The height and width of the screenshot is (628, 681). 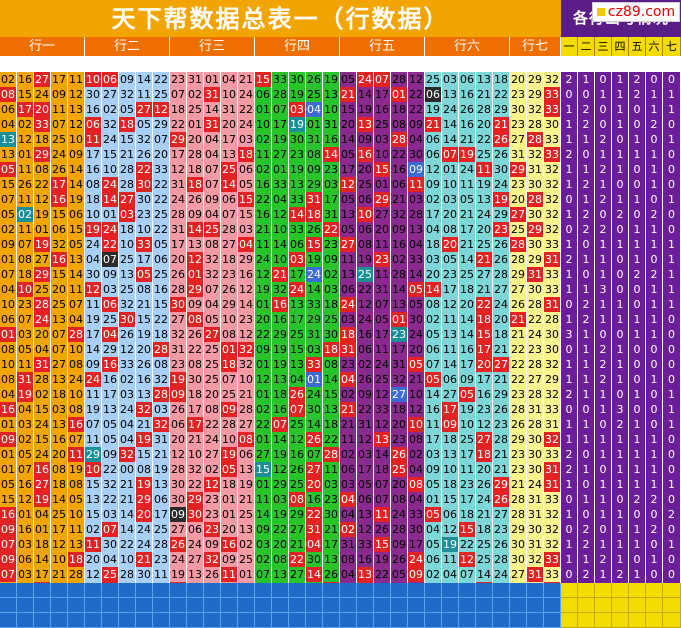 What do you see at coordinates (518, 140) in the screenshot?
I see `number-cell: 27` at bounding box center [518, 140].